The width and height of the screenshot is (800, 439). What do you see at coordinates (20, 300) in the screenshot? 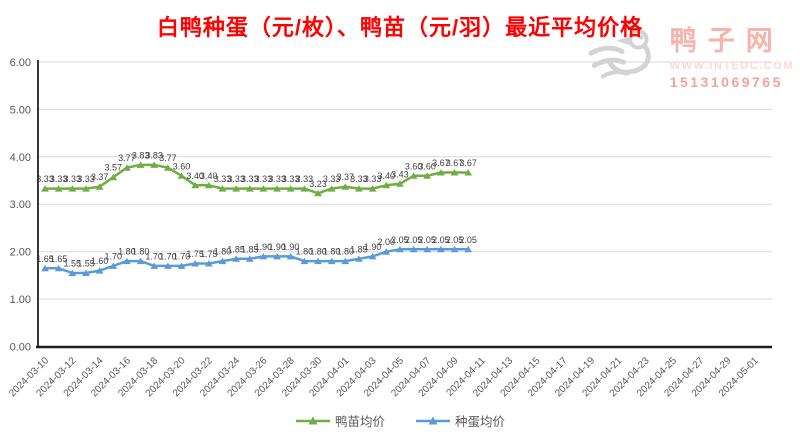
I see `y-axis-label: 1.00` at bounding box center [20, 300].